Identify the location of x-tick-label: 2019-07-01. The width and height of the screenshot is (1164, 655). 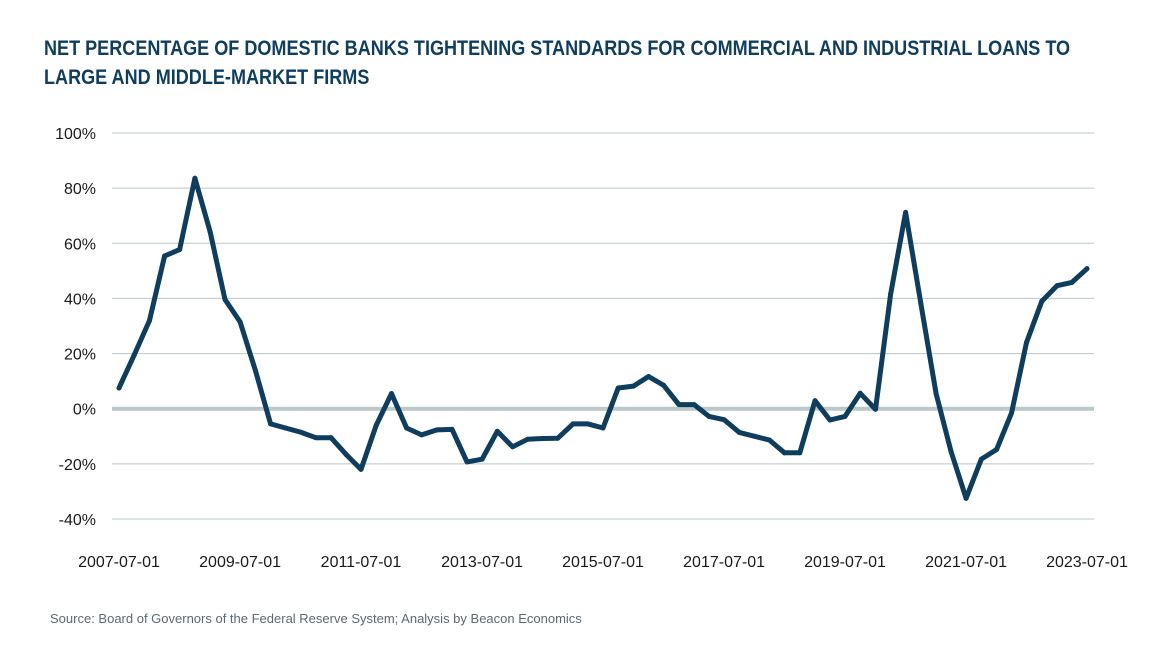
(845, 562).